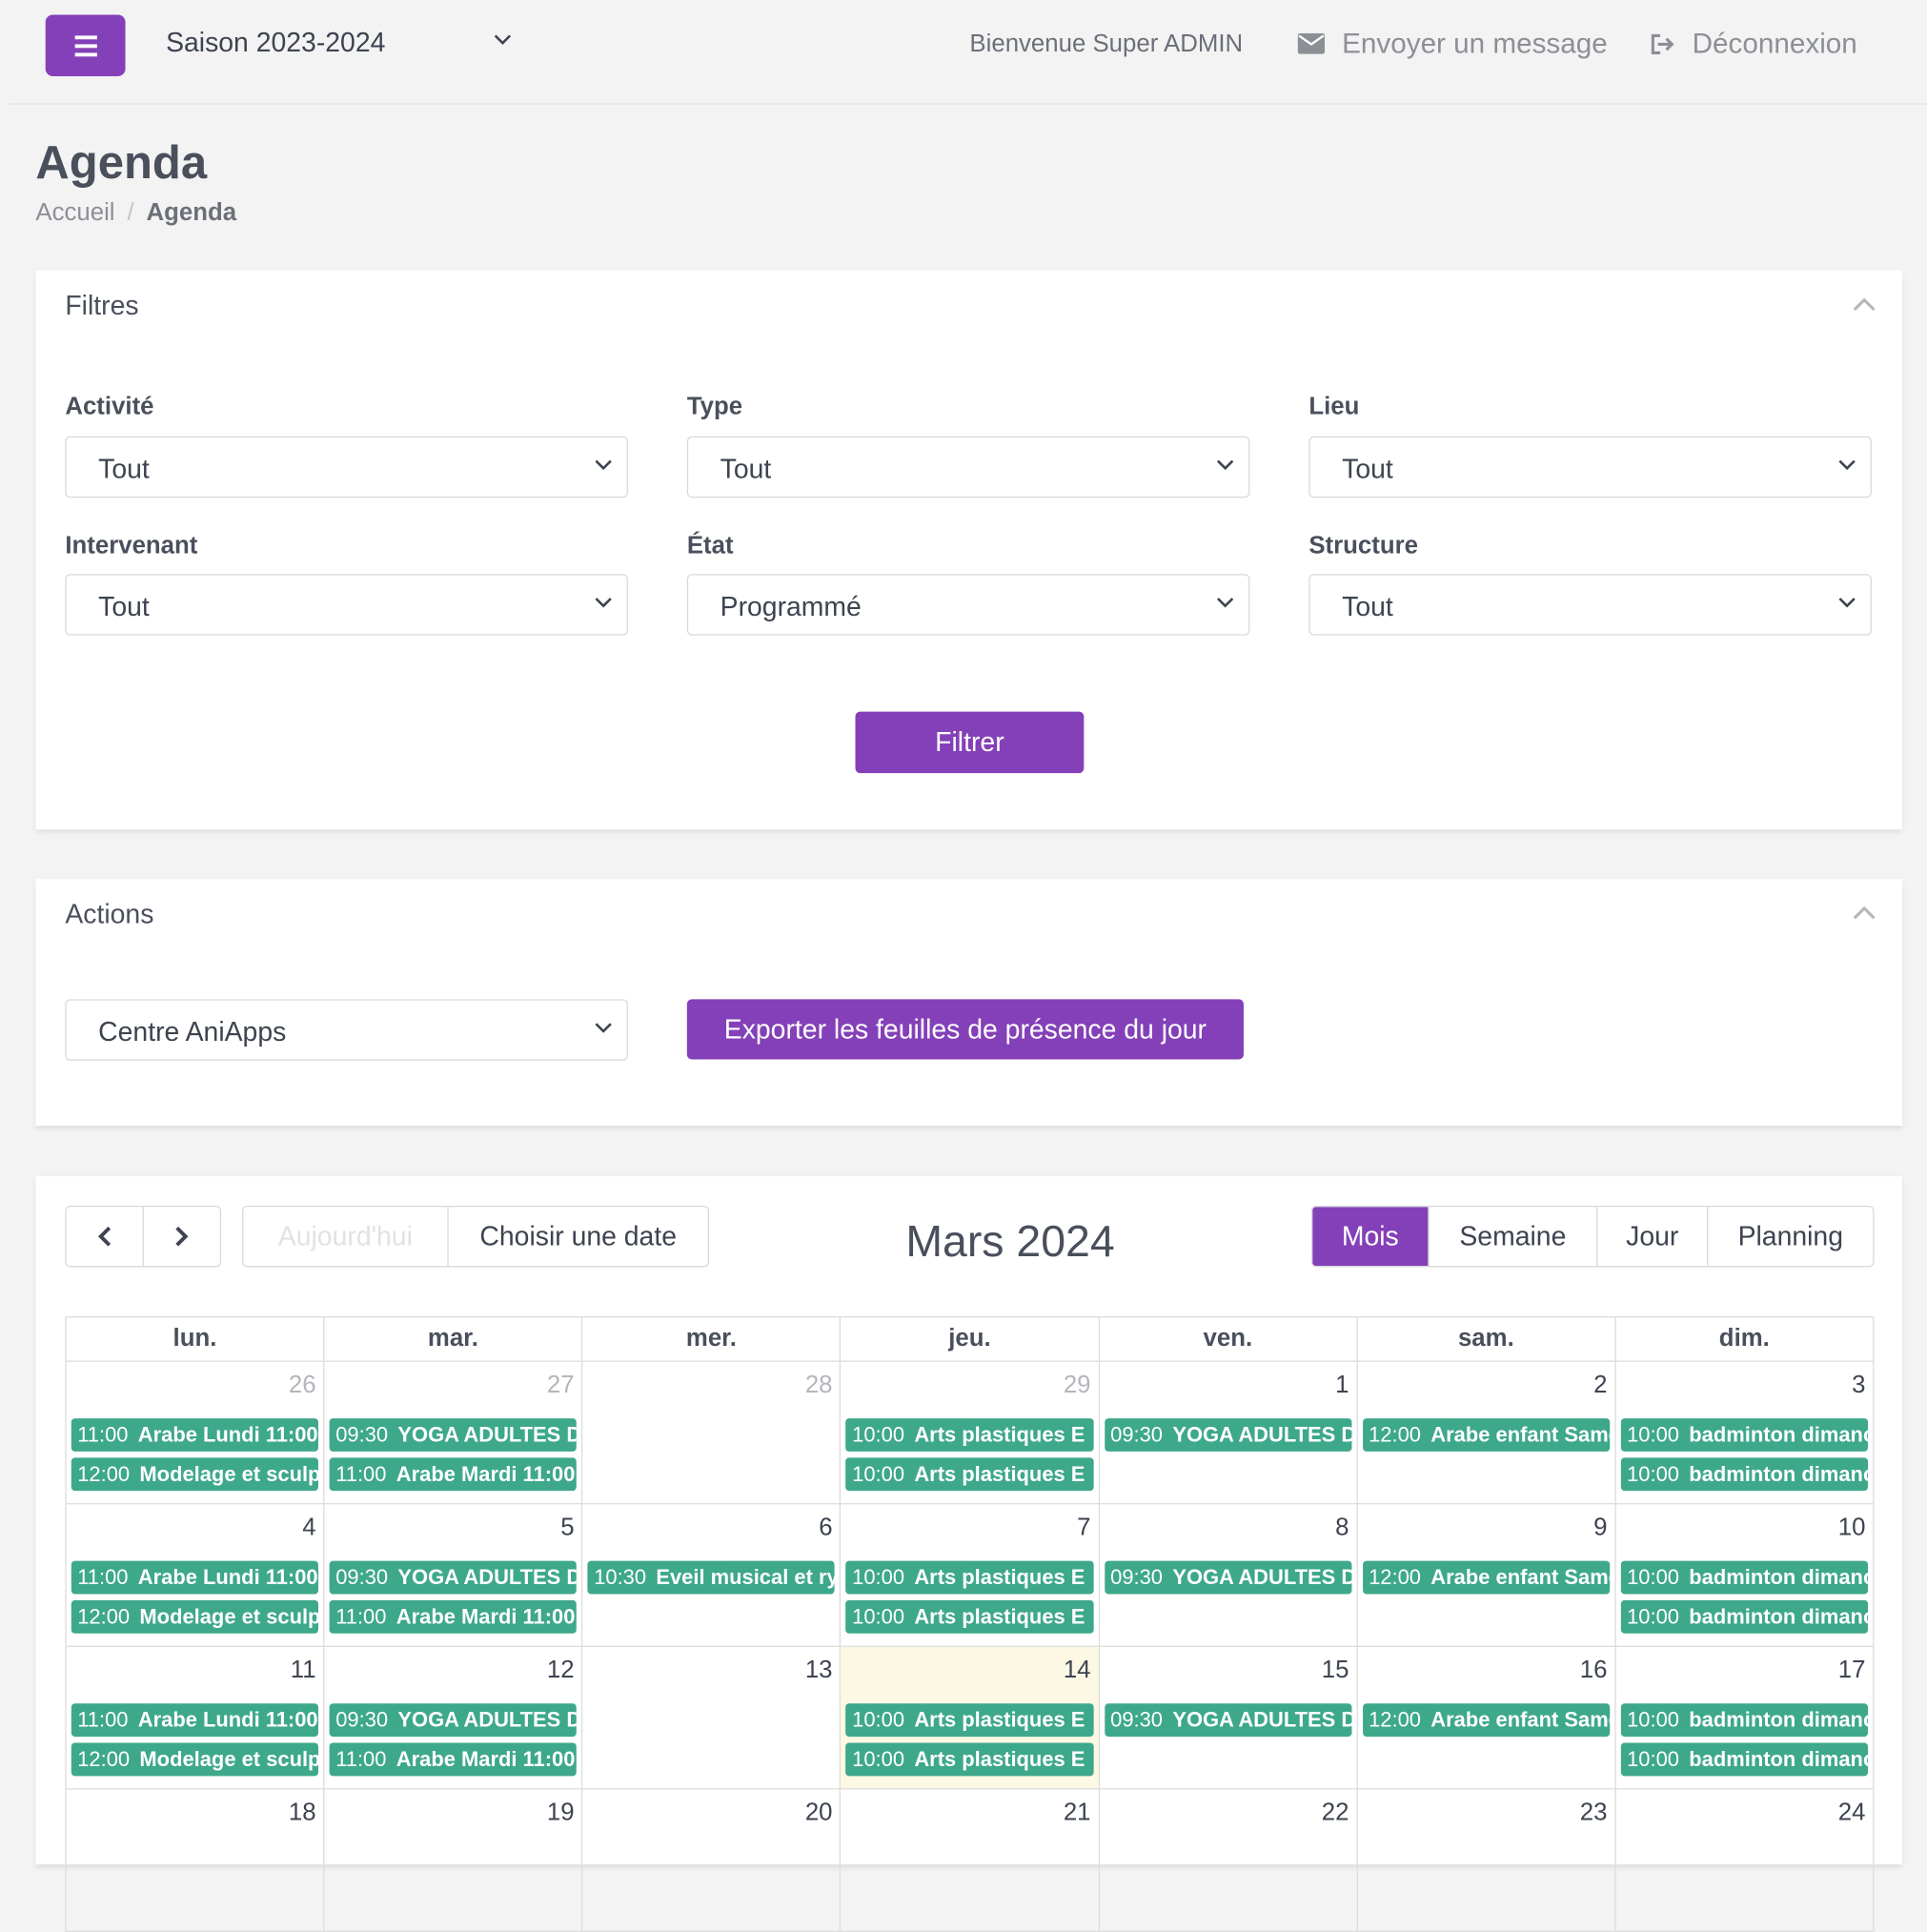  What do you see at coordinates (567, 1528) in the screenshot?
I see `day-number: 5` at bounding box center [567, 1528].